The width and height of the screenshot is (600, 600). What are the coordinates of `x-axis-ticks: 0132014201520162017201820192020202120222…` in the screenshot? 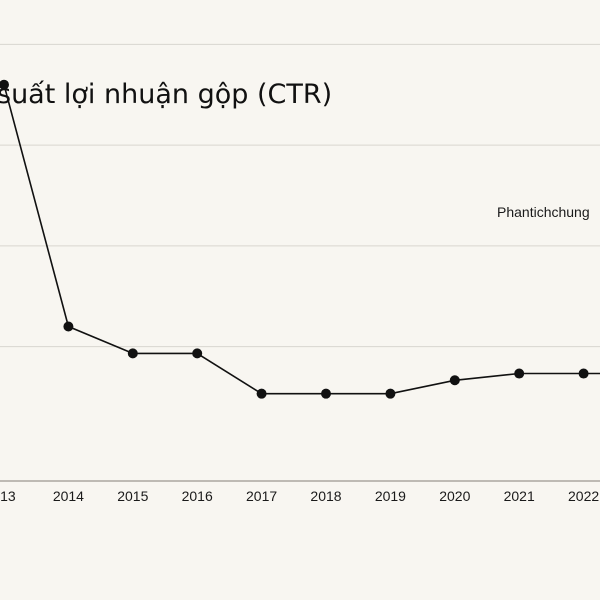 It's located at (299, 496).